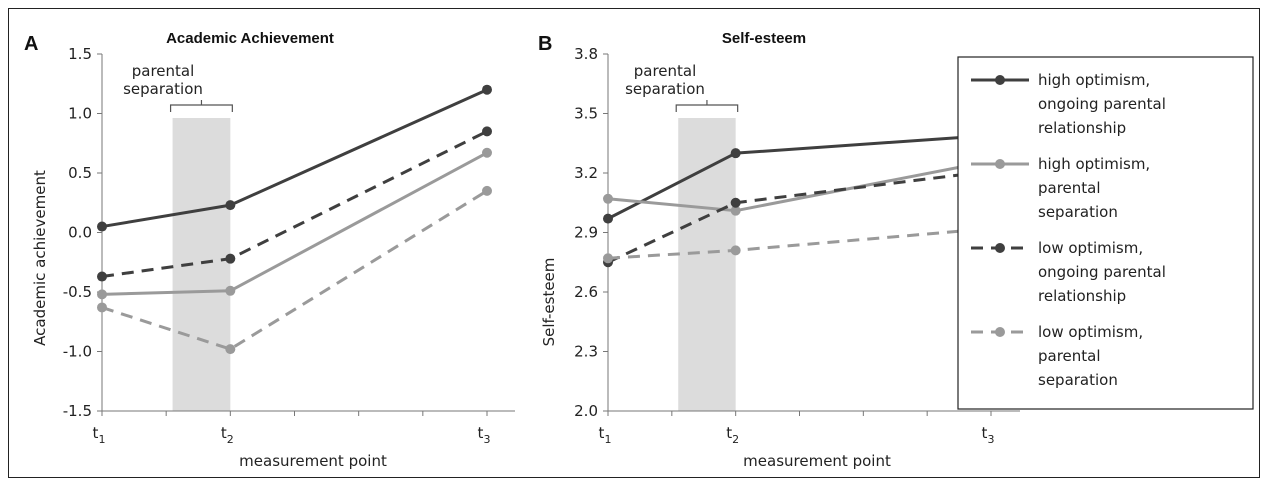 This screenshot has height=487, width=1270. I want to click on legend-item-4-label-line-2: parental, so click(1069, 356).